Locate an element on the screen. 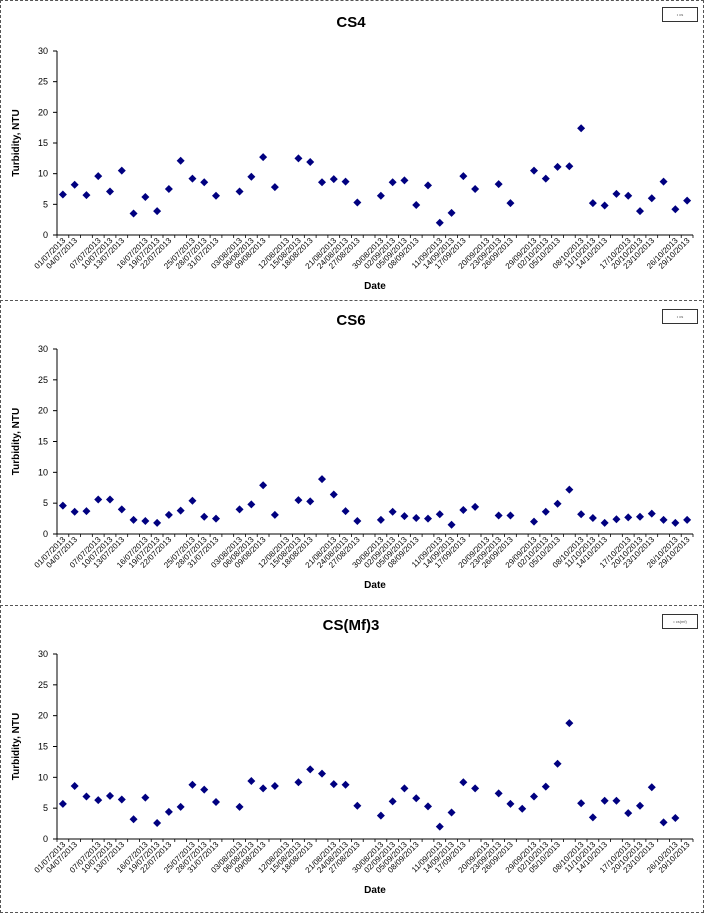  panel-divider is located at coordinates (351, 605).